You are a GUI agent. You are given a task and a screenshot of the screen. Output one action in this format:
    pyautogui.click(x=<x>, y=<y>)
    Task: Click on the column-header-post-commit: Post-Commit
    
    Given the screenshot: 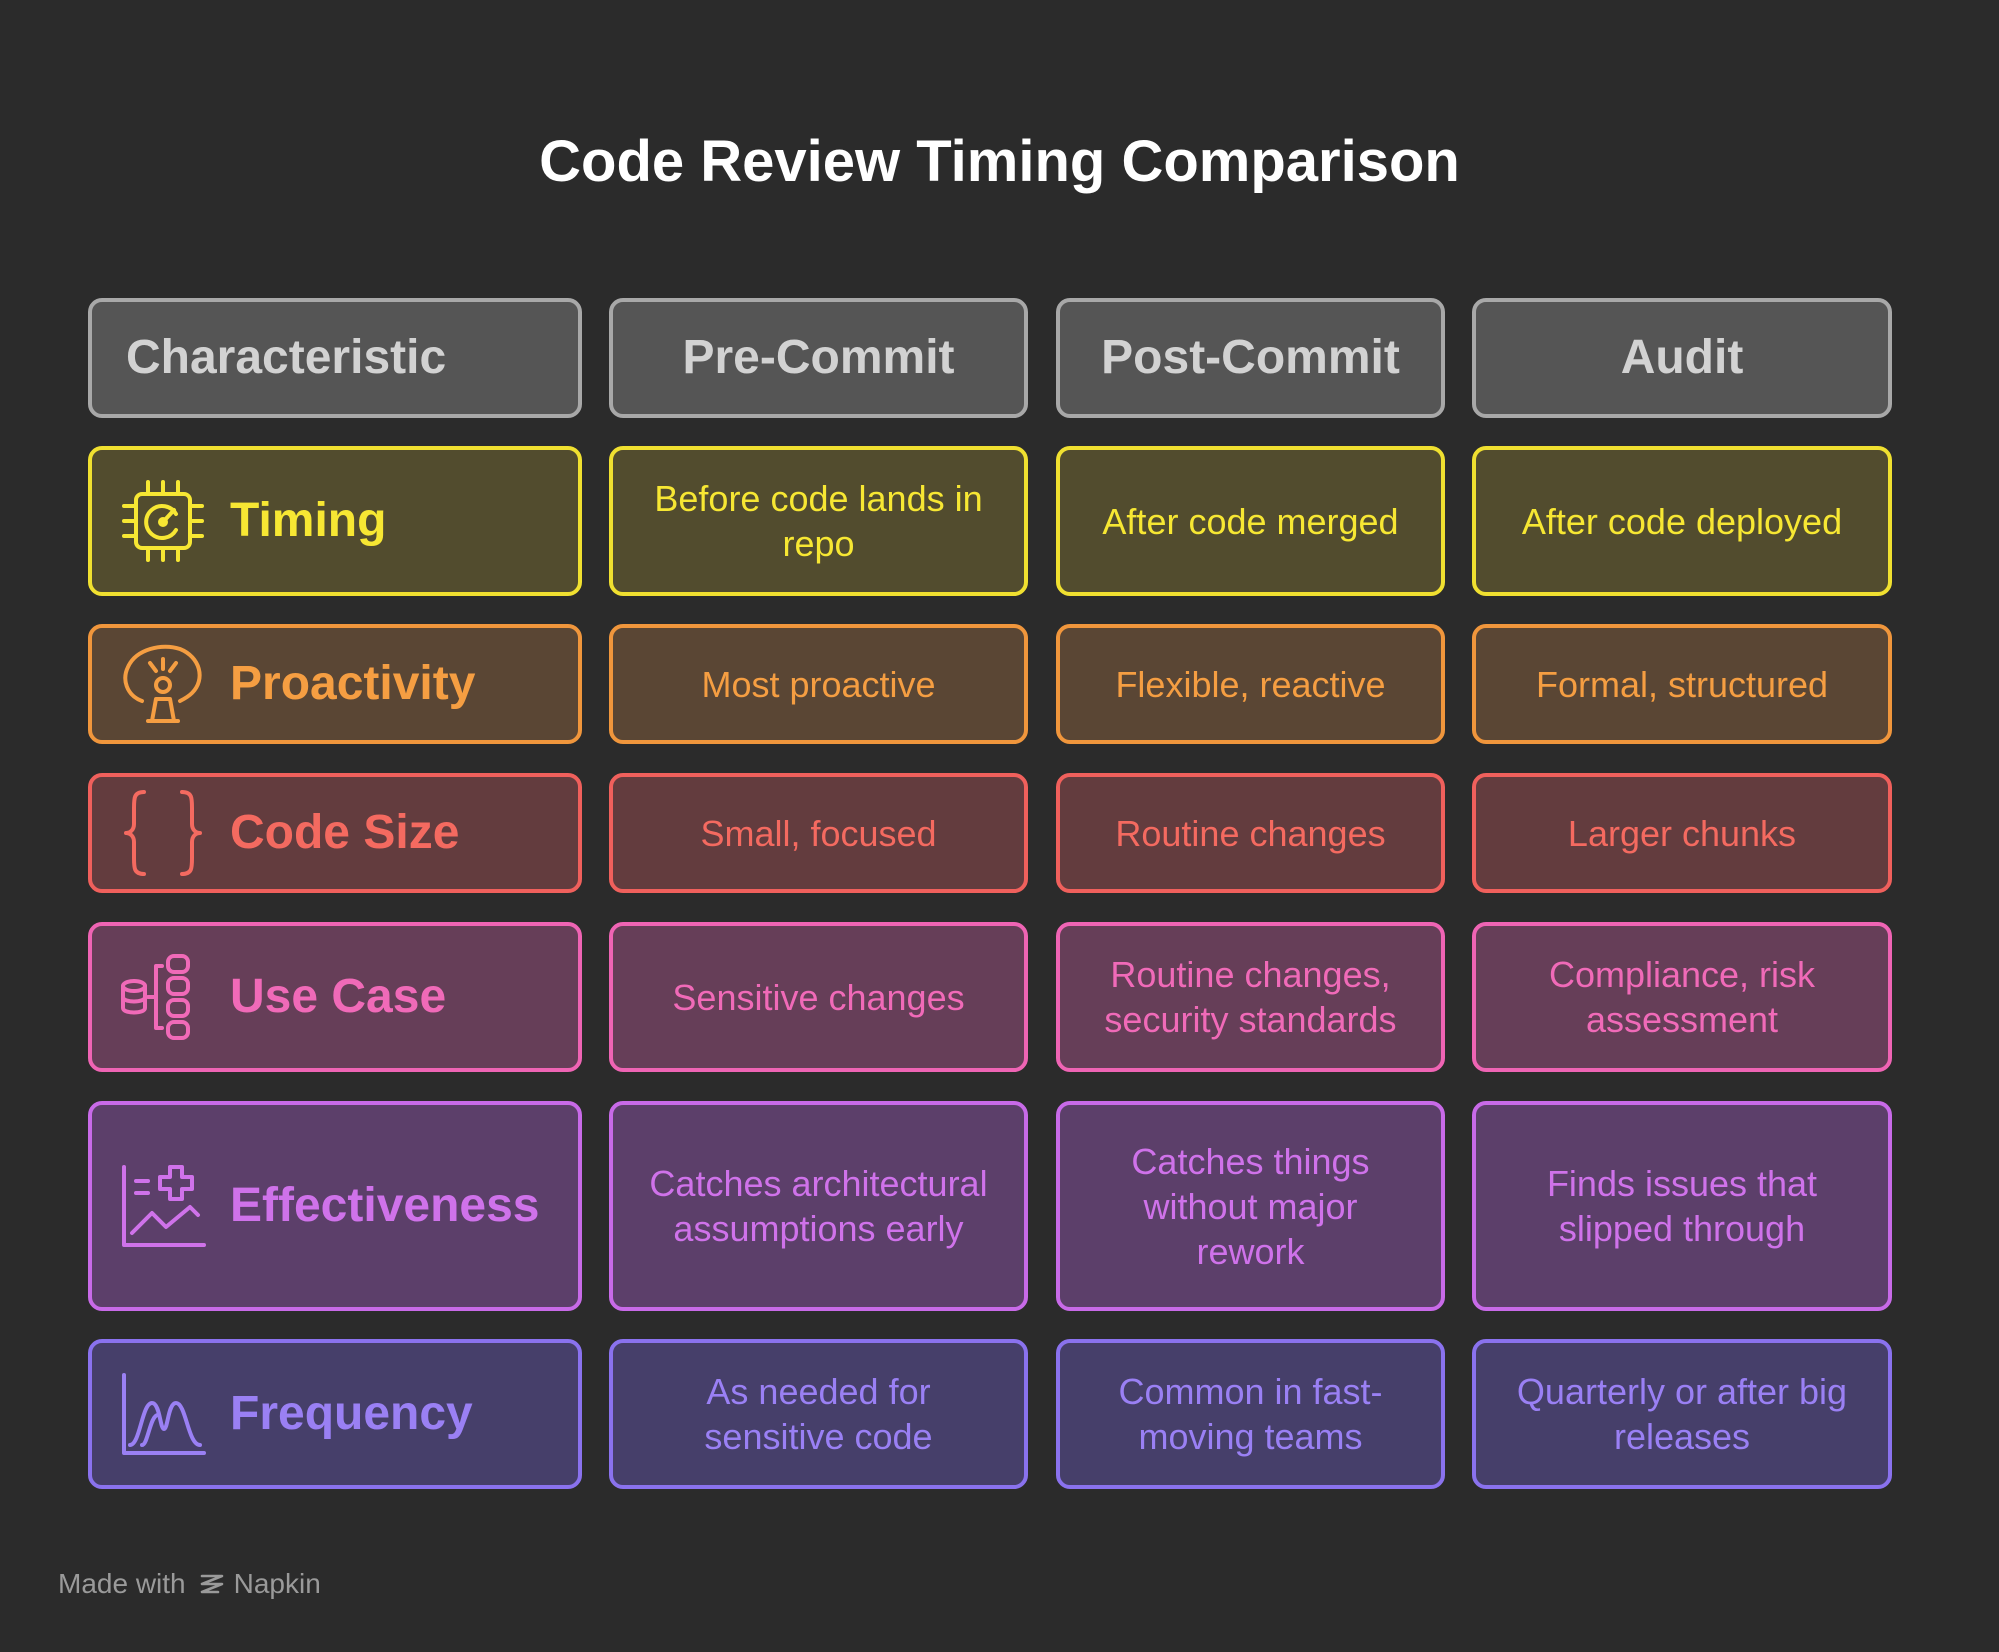 What is the action you would take?
    pyautogui.click(x=1250, y=358)
    